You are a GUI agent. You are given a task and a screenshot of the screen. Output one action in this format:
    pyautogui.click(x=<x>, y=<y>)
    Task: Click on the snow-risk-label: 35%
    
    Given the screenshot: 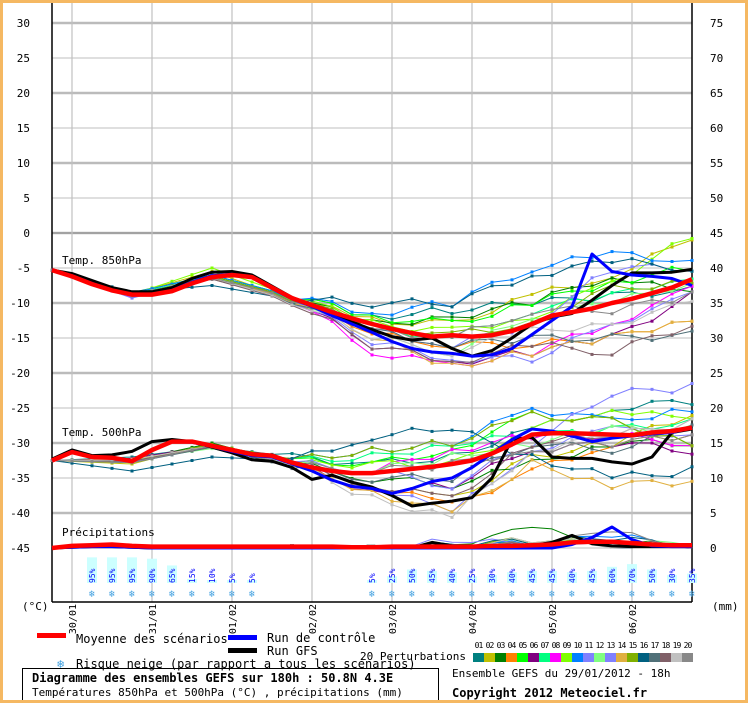 What is the action you would take?
    pyautogui.click(x=692, y=575)
    